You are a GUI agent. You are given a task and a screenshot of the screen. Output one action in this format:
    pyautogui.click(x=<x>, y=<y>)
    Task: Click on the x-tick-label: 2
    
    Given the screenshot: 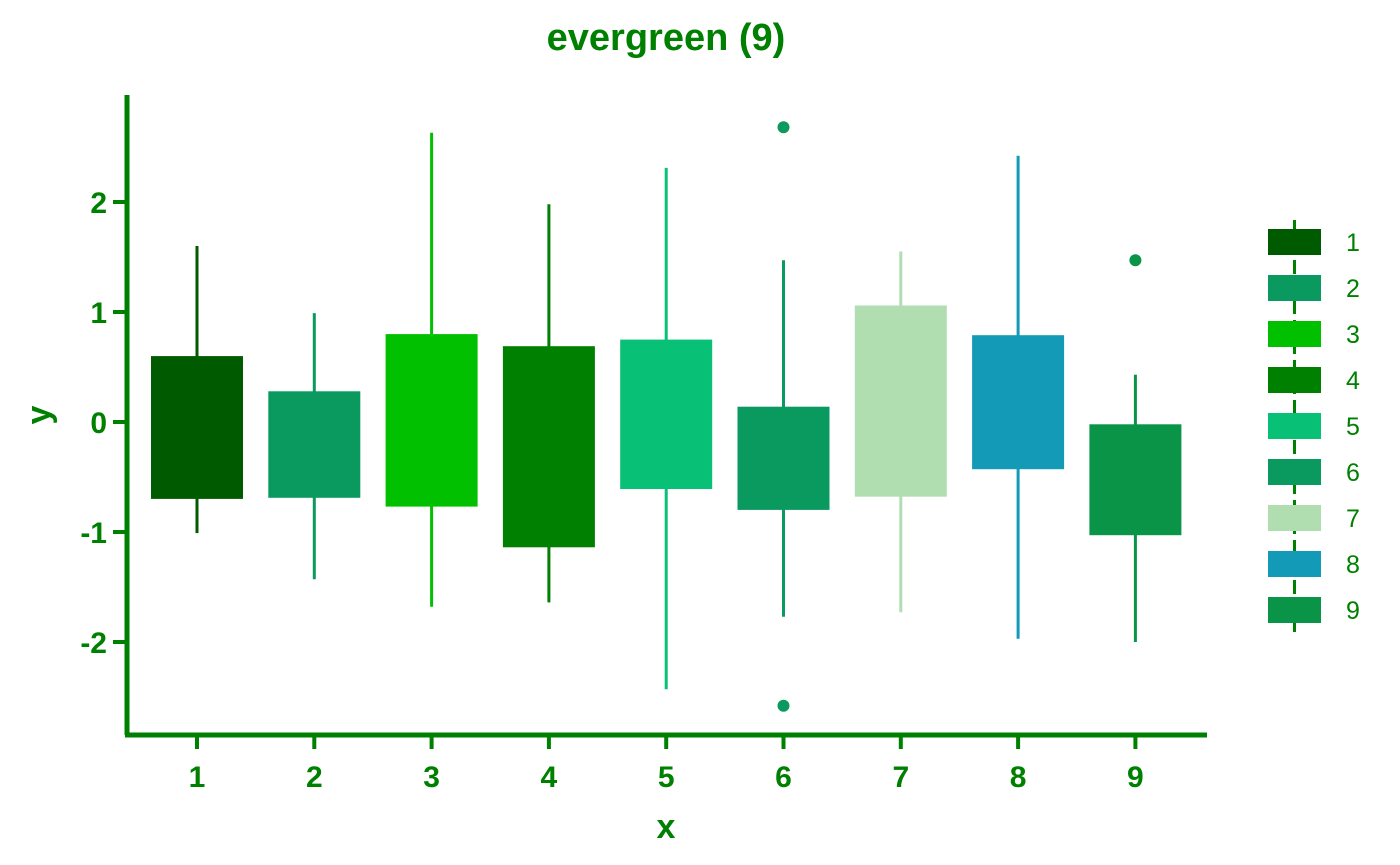 What is the action you would take?
    pyautogui.click(x=314, y=777)
    